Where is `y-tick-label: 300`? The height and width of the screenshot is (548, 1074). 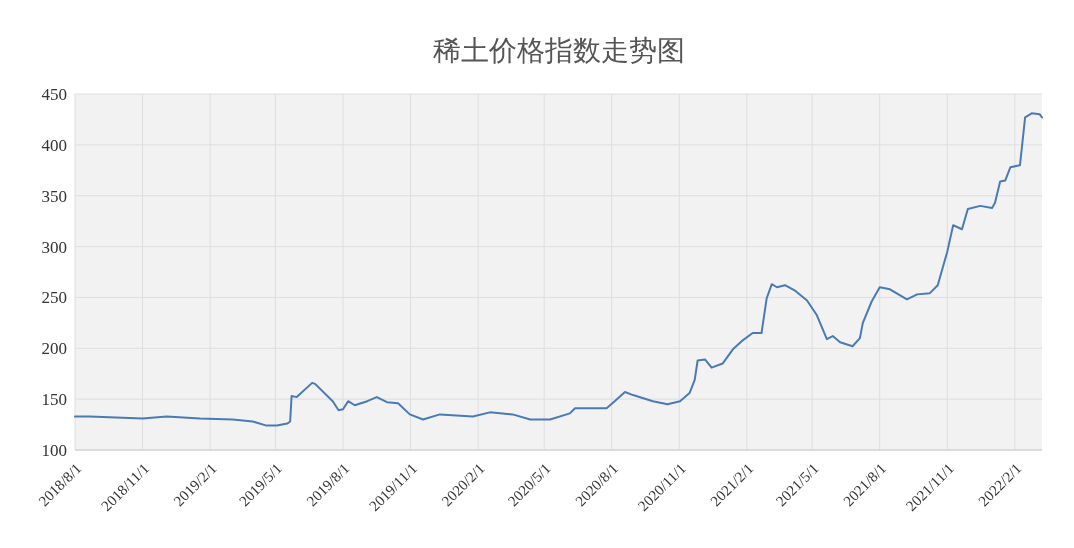 y-tick-label: 300 is located at coordinates (54, 247).